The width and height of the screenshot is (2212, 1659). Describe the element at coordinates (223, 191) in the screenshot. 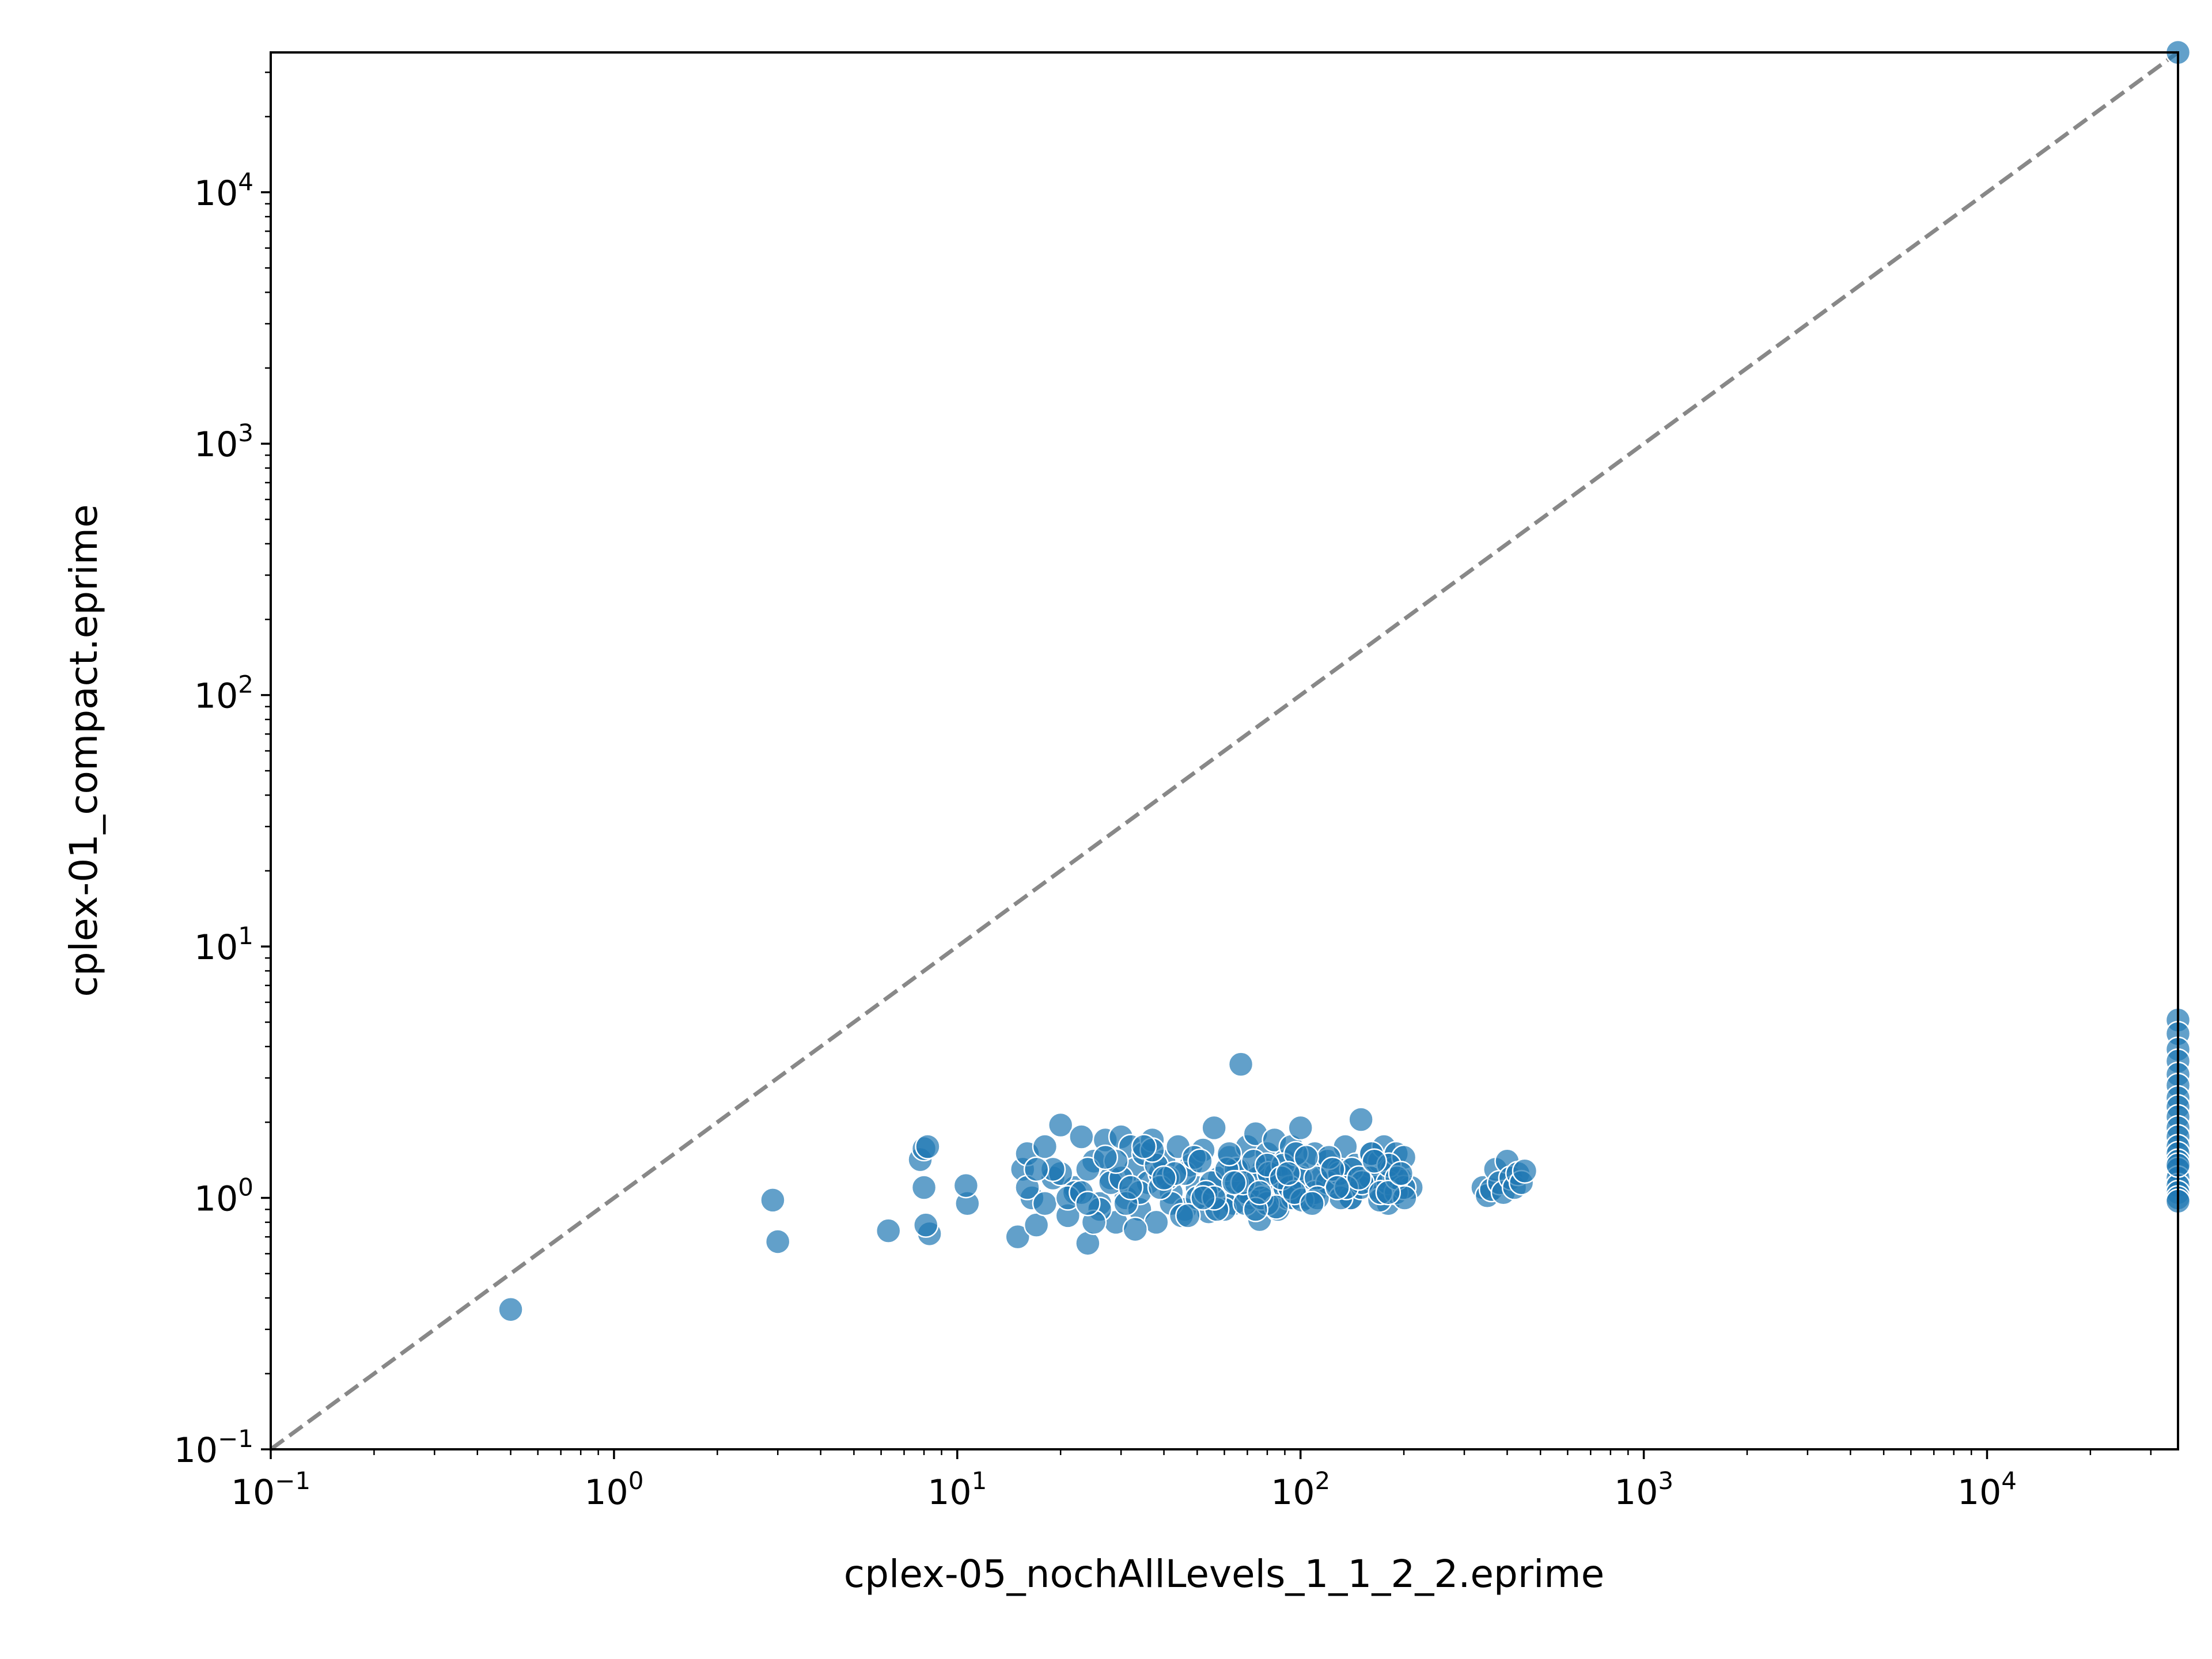

I see `y-tick-label: 10⁴` at that location.